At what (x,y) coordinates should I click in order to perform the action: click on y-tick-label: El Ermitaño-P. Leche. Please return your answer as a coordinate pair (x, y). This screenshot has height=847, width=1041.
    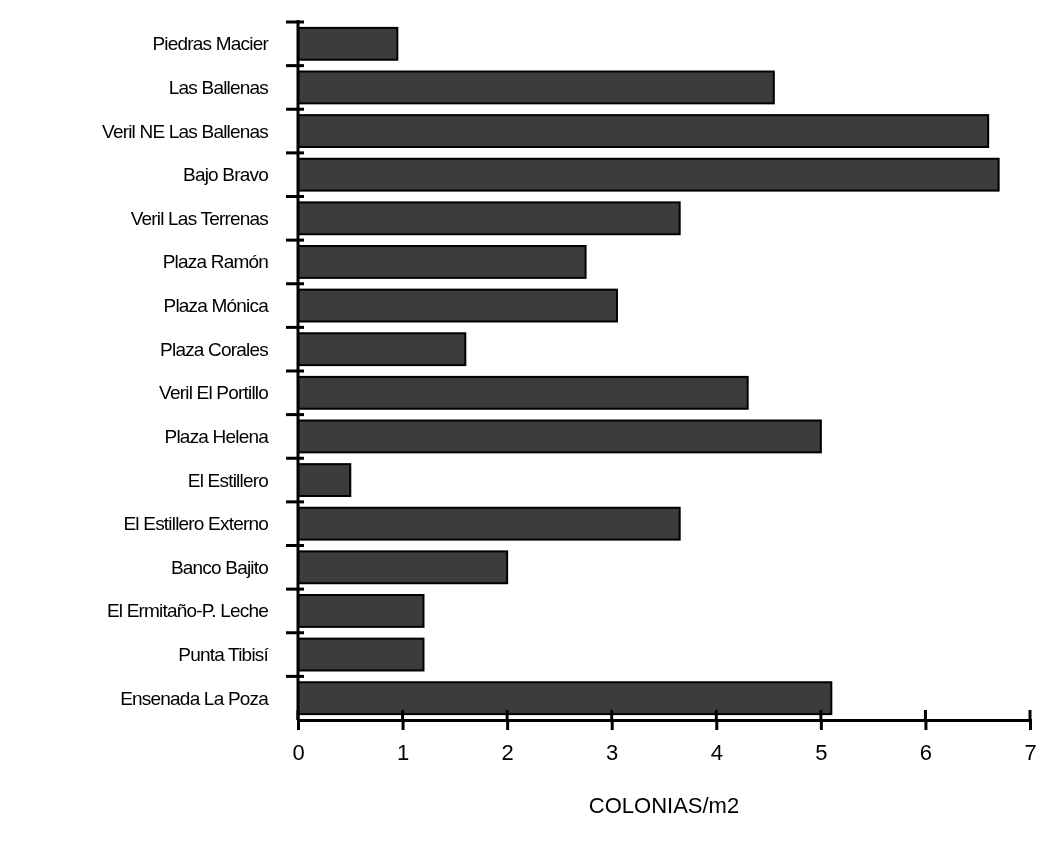
    Looking at the image, I should click on (187, 611).